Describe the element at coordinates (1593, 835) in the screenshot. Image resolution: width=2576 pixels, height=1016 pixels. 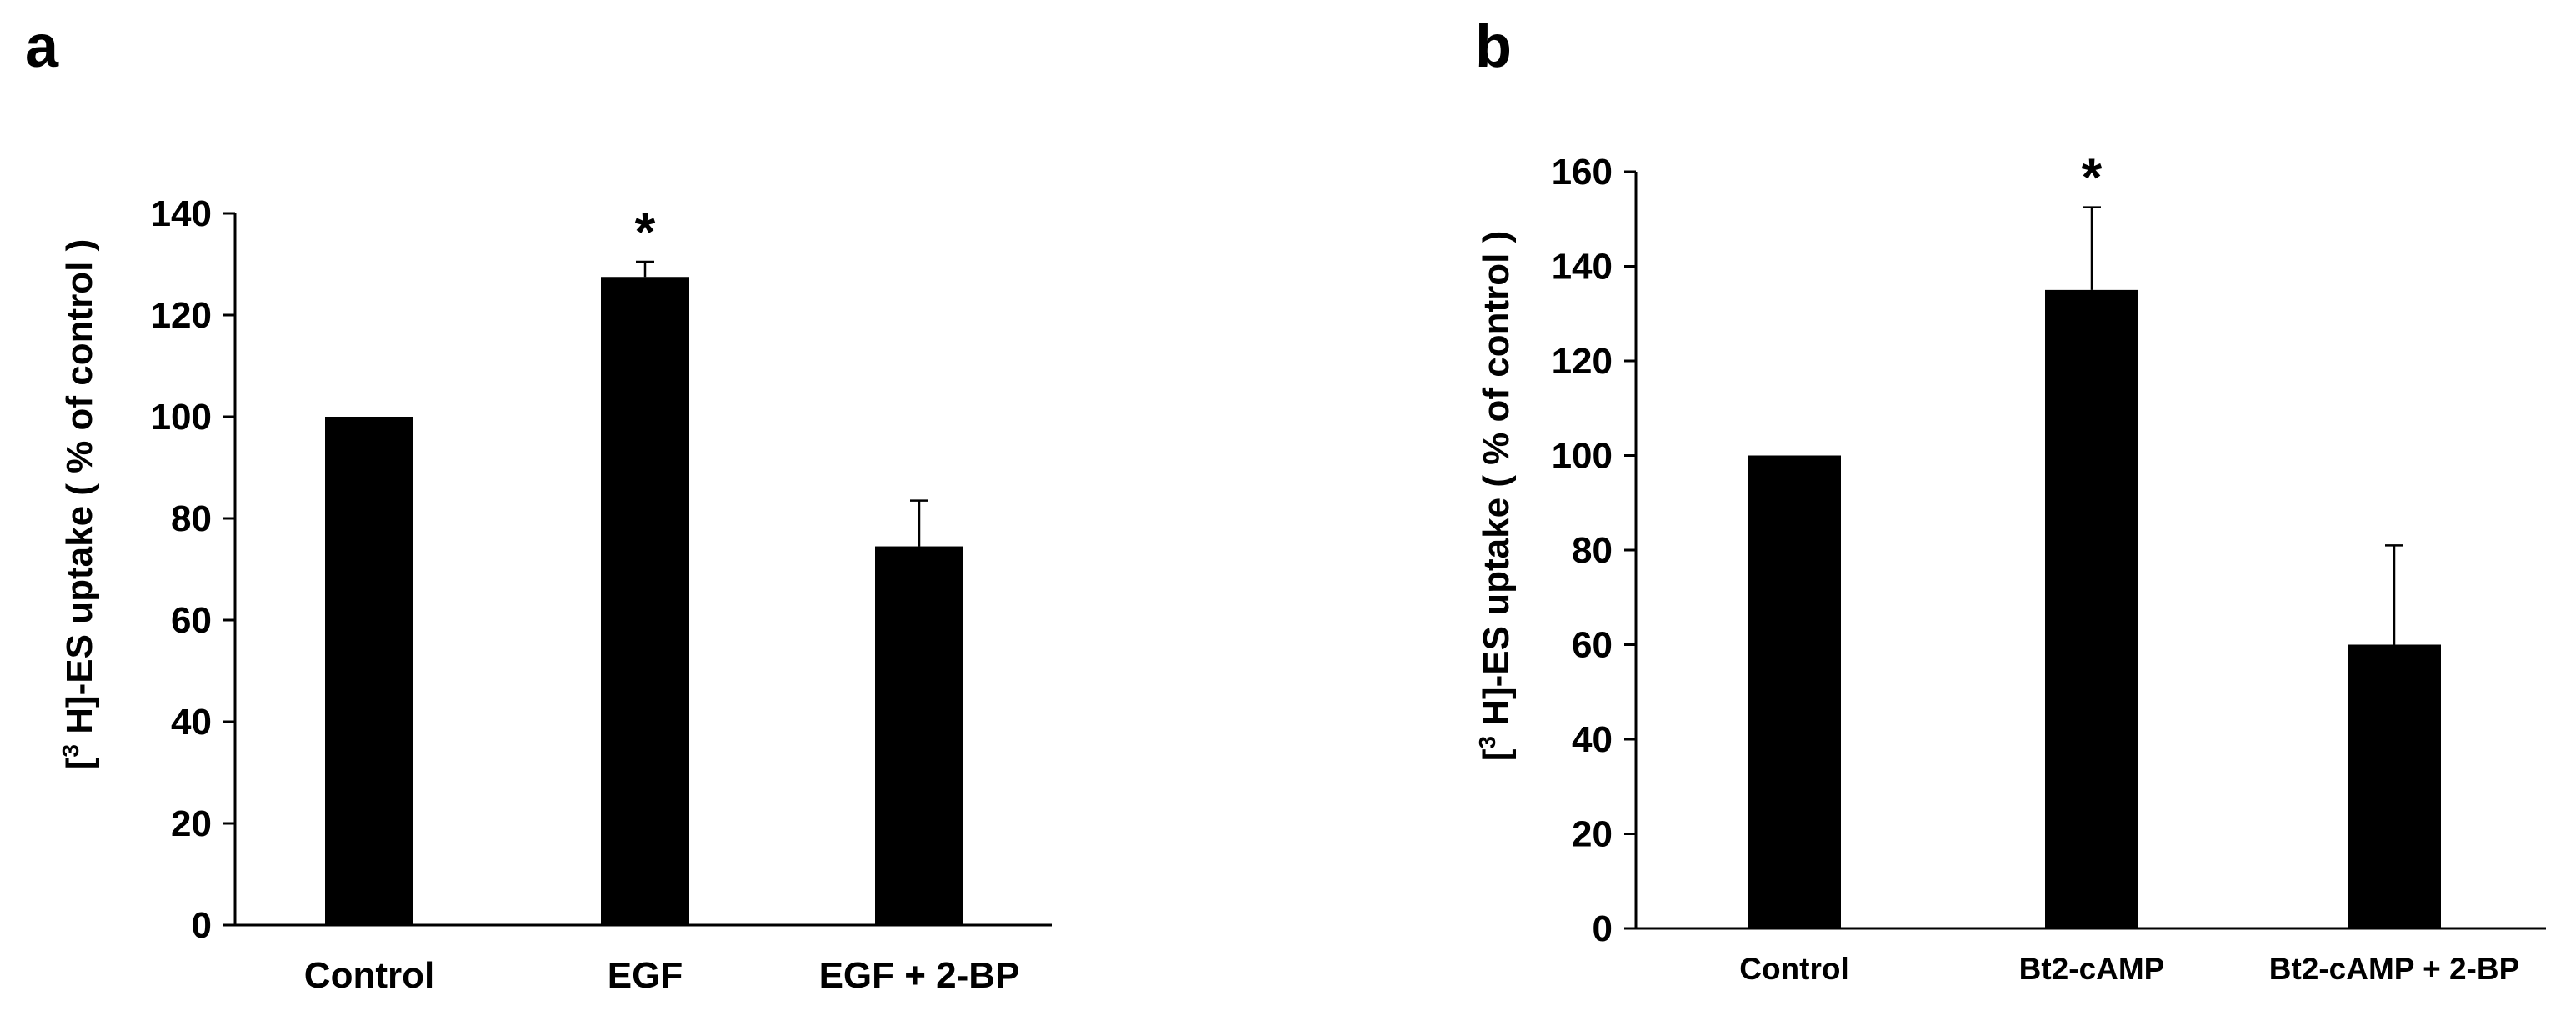
I see `y-tick-label-b-20: 20` at that location.